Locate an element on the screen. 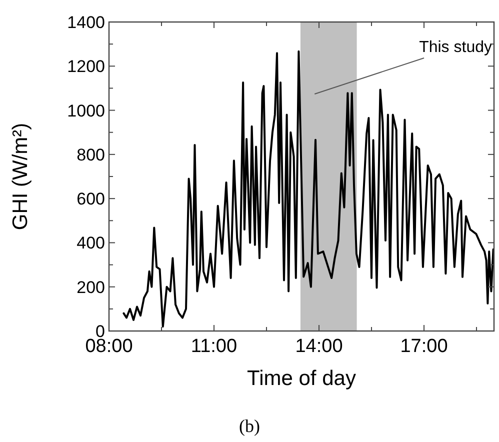  y-axis-title: GHI (W/m²) is located at coordinates (20, 176).